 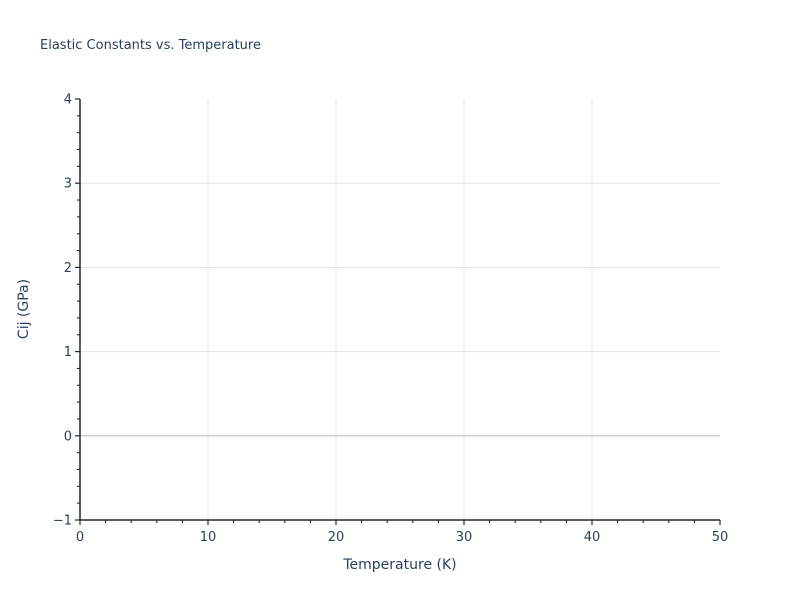 I want to click on y-tick-label: 3, so click(x=68, y=184).